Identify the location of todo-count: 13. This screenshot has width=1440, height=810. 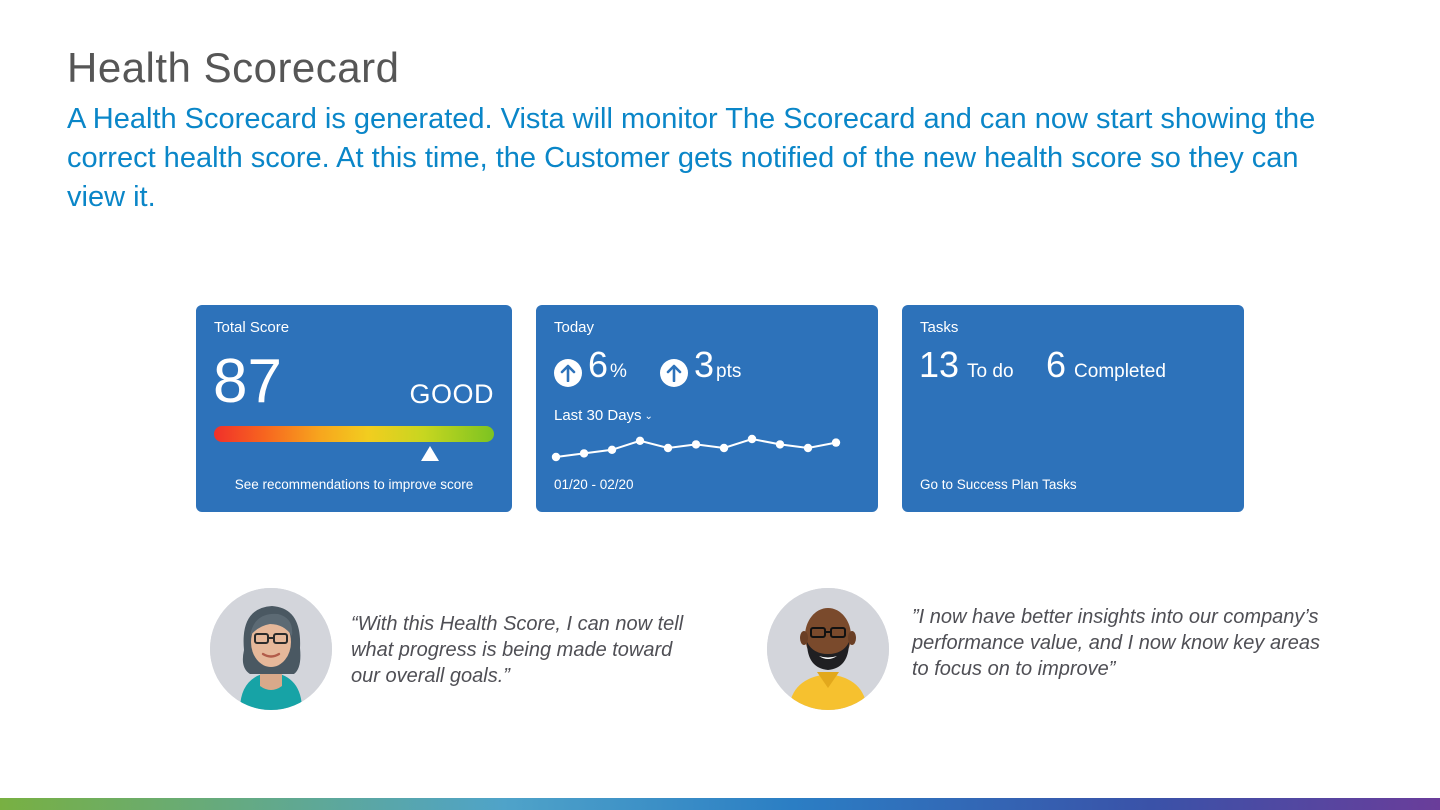
(939, 364).